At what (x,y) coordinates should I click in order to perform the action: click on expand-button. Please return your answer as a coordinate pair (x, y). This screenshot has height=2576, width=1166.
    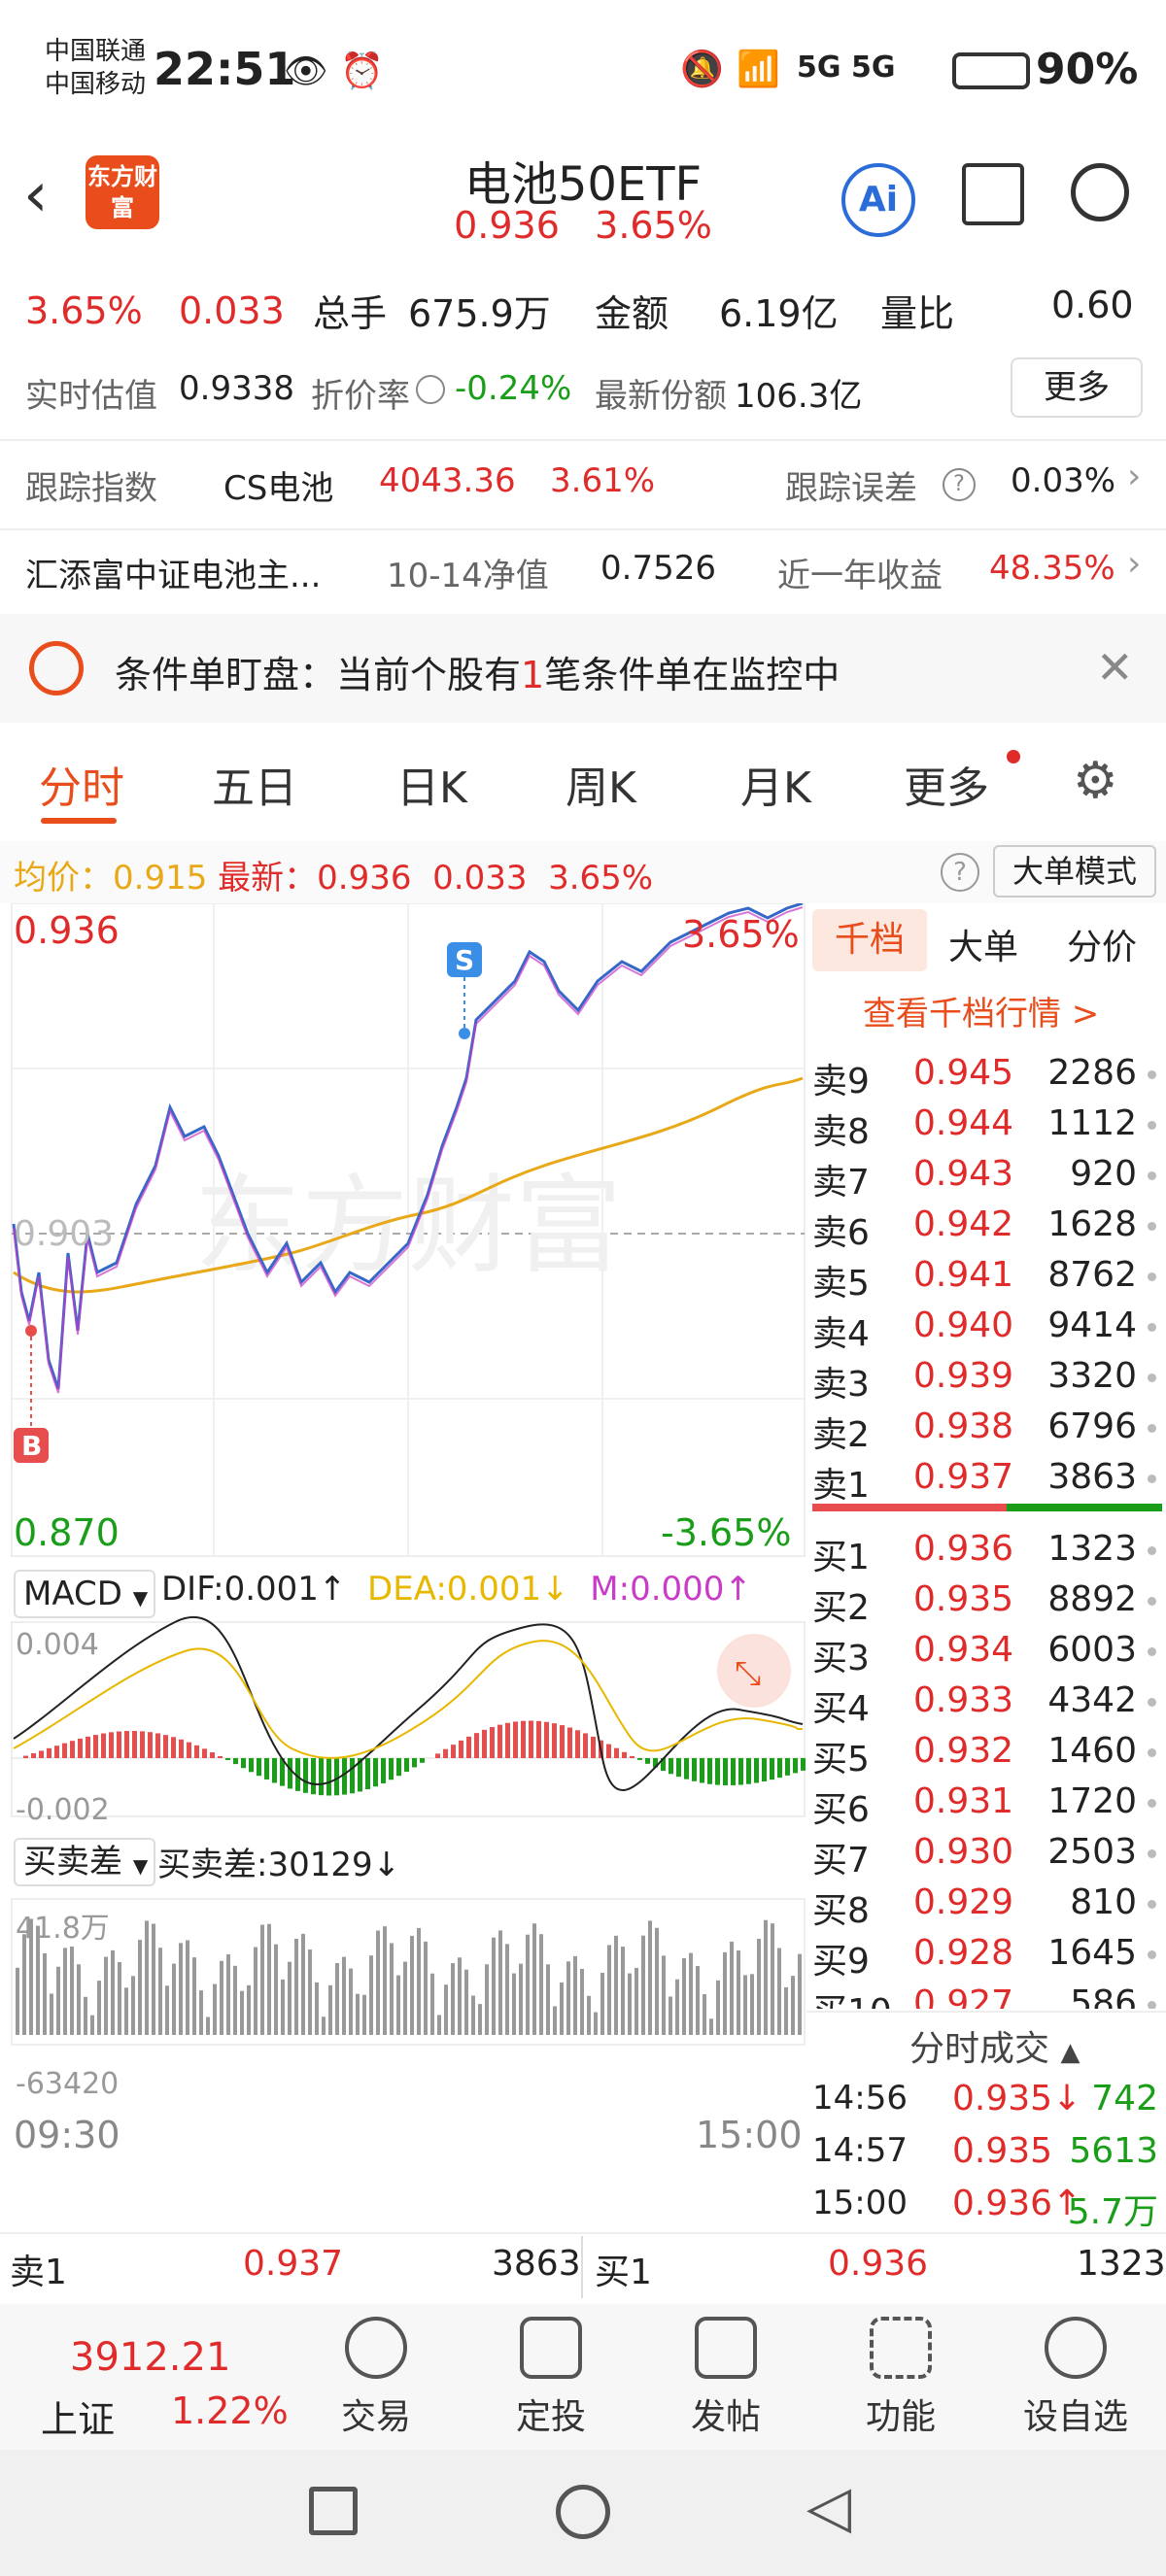
    Looking at the image, I should click on (754, 1671).